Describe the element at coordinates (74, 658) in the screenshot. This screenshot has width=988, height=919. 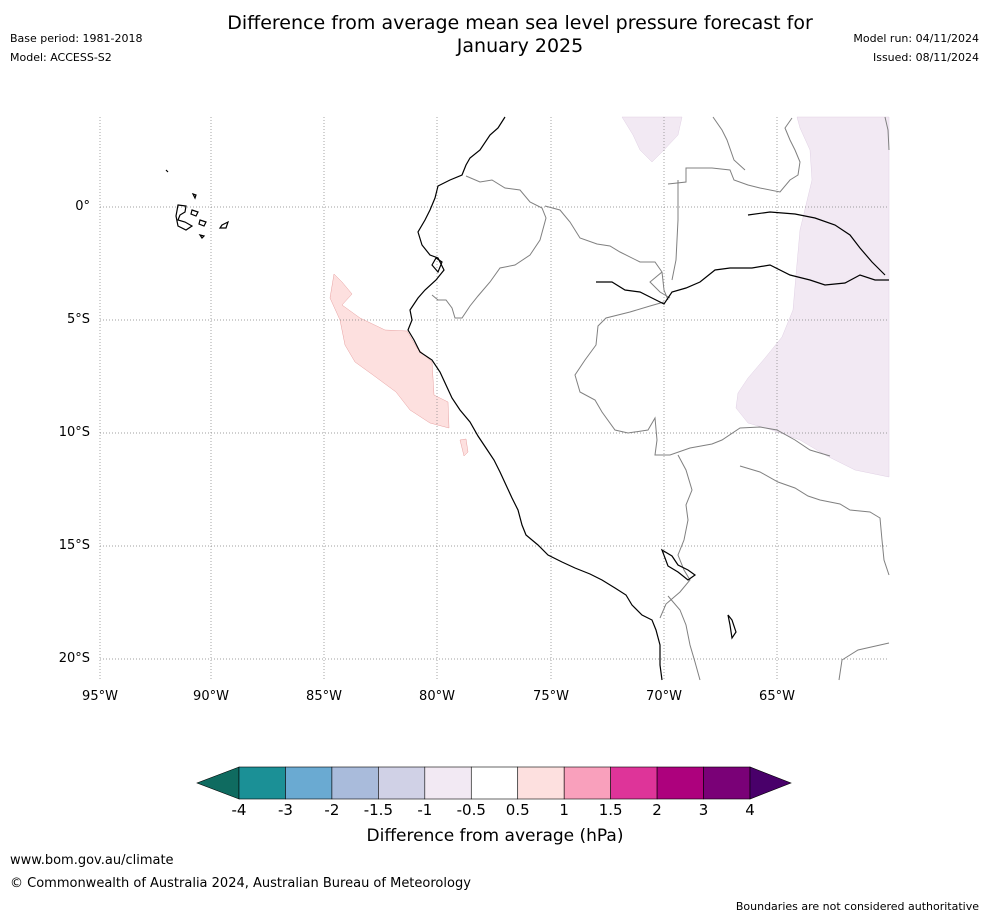
I see `lat-label: 20°S` at that location.